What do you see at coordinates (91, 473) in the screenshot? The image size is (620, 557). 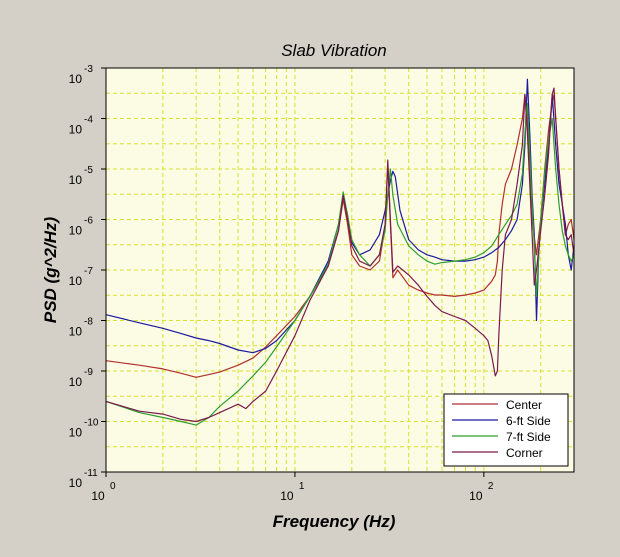 I see `y-tick-exponent: -11` at bounding box center [91, 473].